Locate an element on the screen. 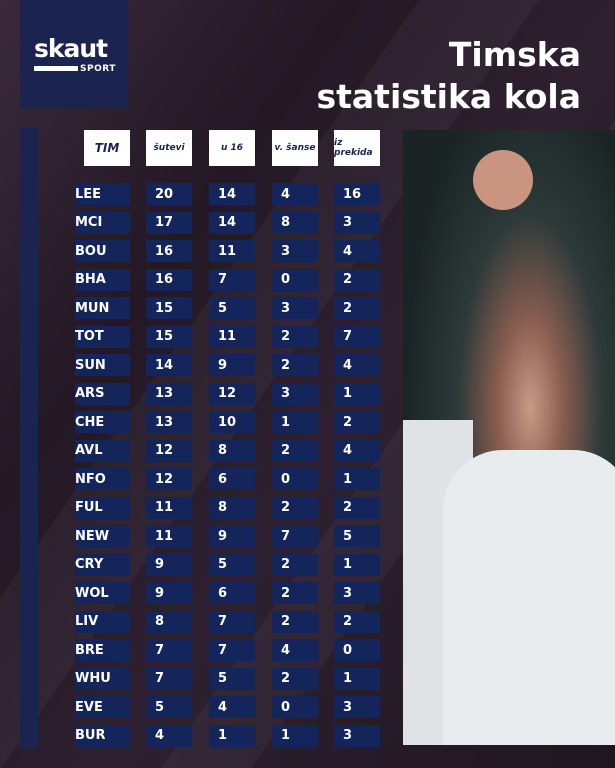 The height and width of the screenshot is (768, 615). team-cell: BRE is located at coordinates (102, 650).